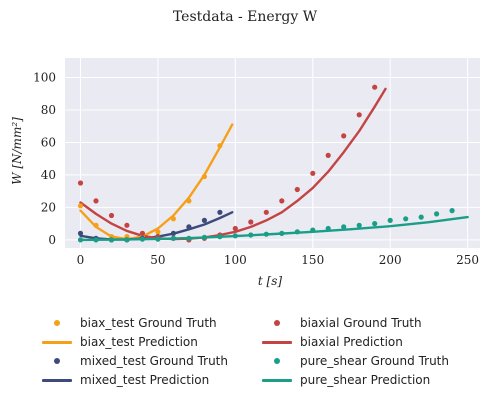  What do you see at coordinates (467, 260) in the screenshot?
I see `x-tick-label: 250` at bounding box center [467, 260].